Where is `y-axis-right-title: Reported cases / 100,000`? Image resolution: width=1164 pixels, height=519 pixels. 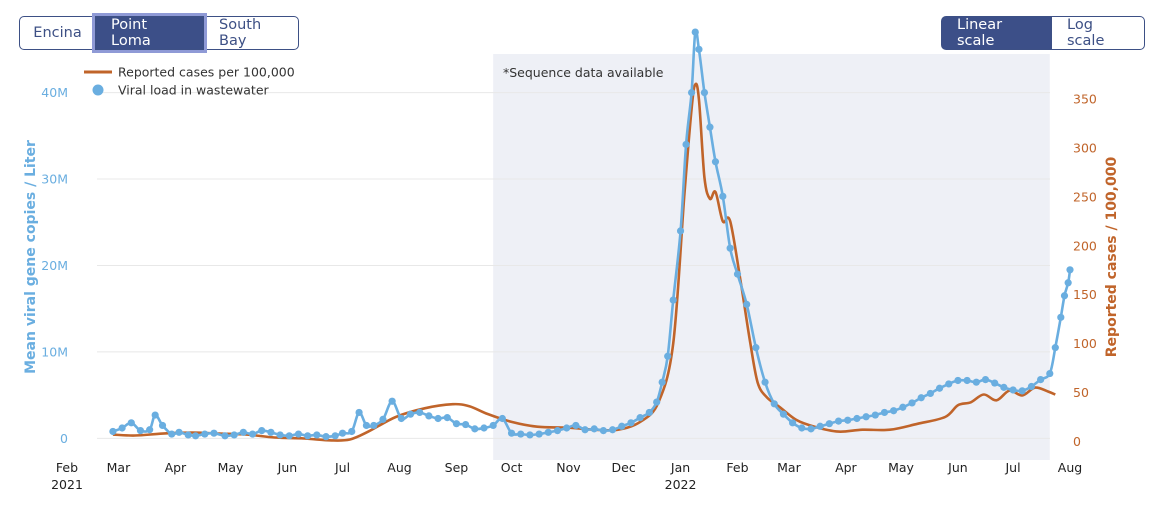
y-axis-right-title: Reported cases / 100,000 is located at coordinates (1112, 257).